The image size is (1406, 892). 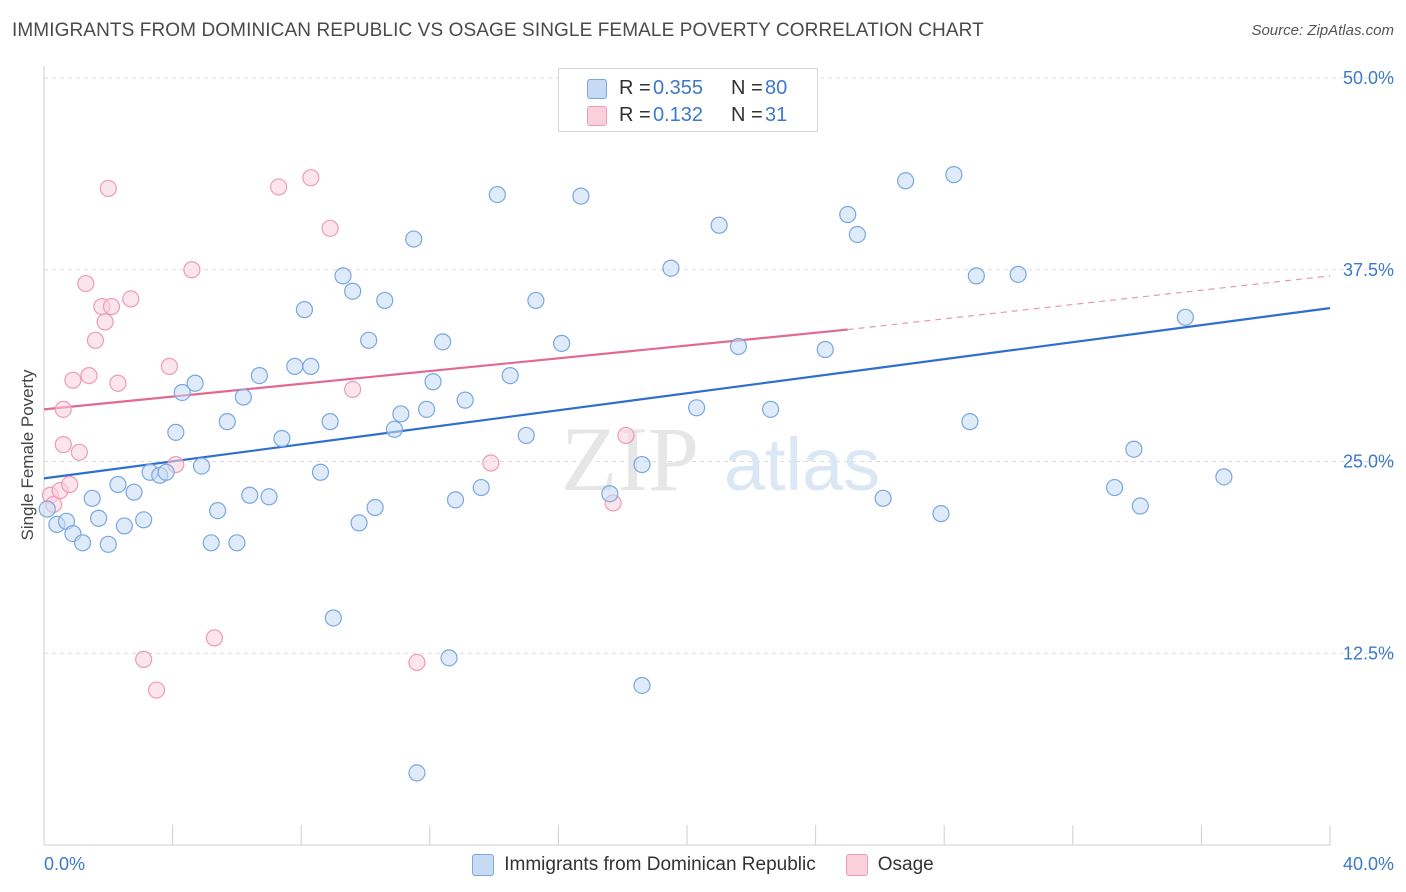 What do you see at coordinates (635, 88) in the screenshot?
I see `r-label: R =` at bounding box center [635, 88].